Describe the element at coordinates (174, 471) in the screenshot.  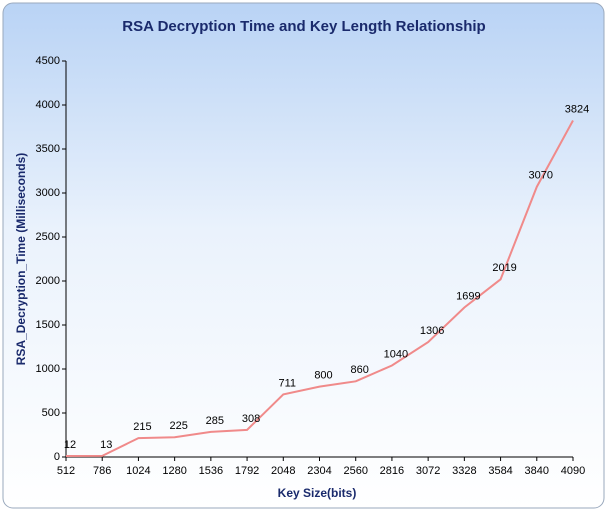
I see `x-tick-label: 1280` at that location.